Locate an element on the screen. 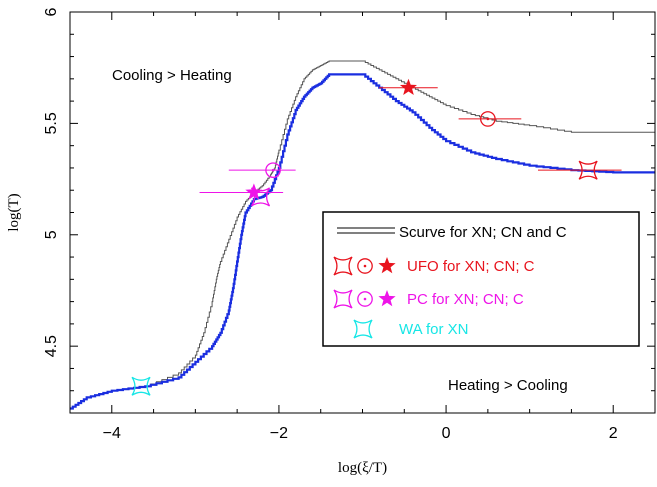 This screenshot has width=657, height=487. legend-box is located at coordinates (481, 279).